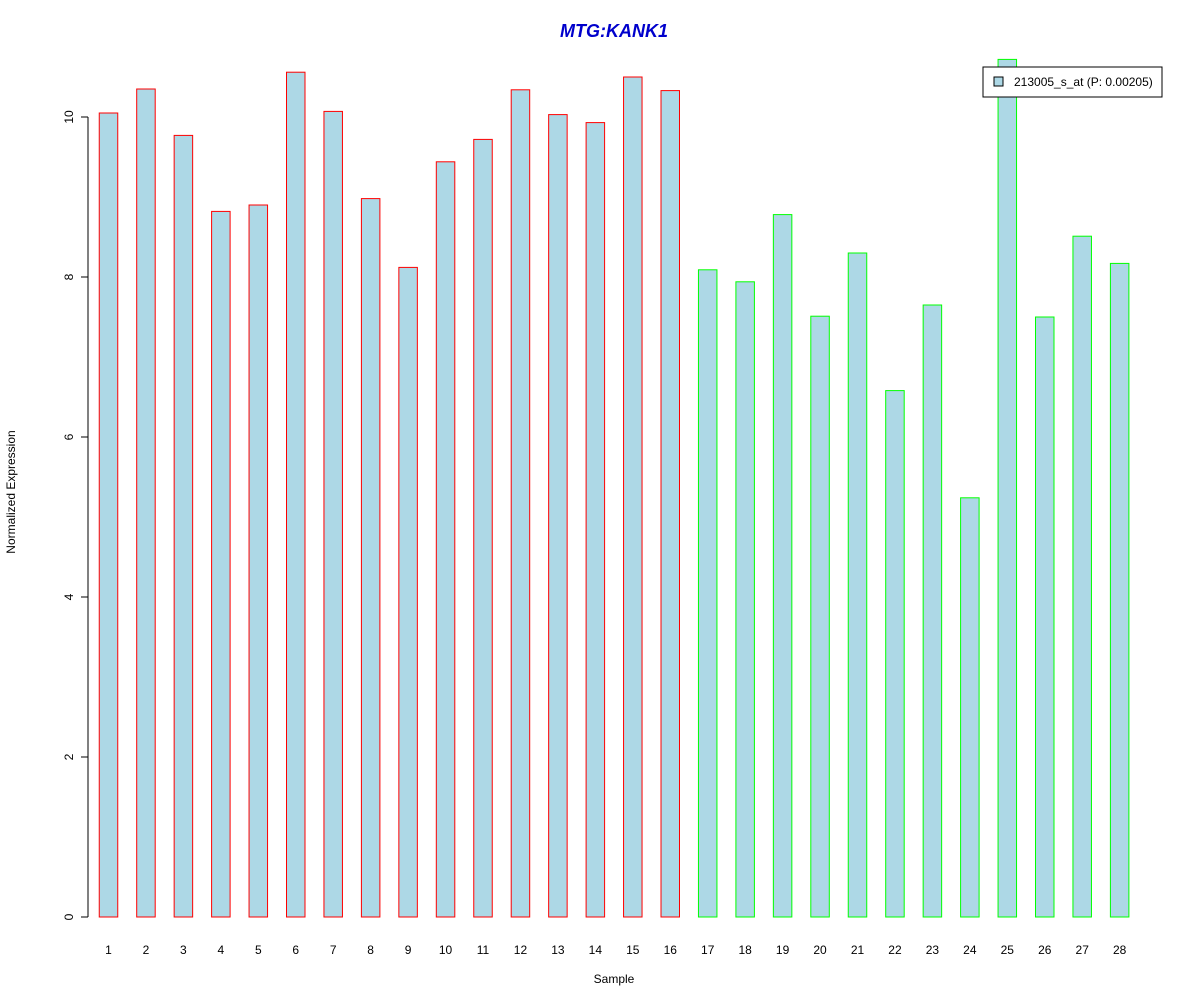  I want to click on x-tick-label: 8, so click(370, 950).